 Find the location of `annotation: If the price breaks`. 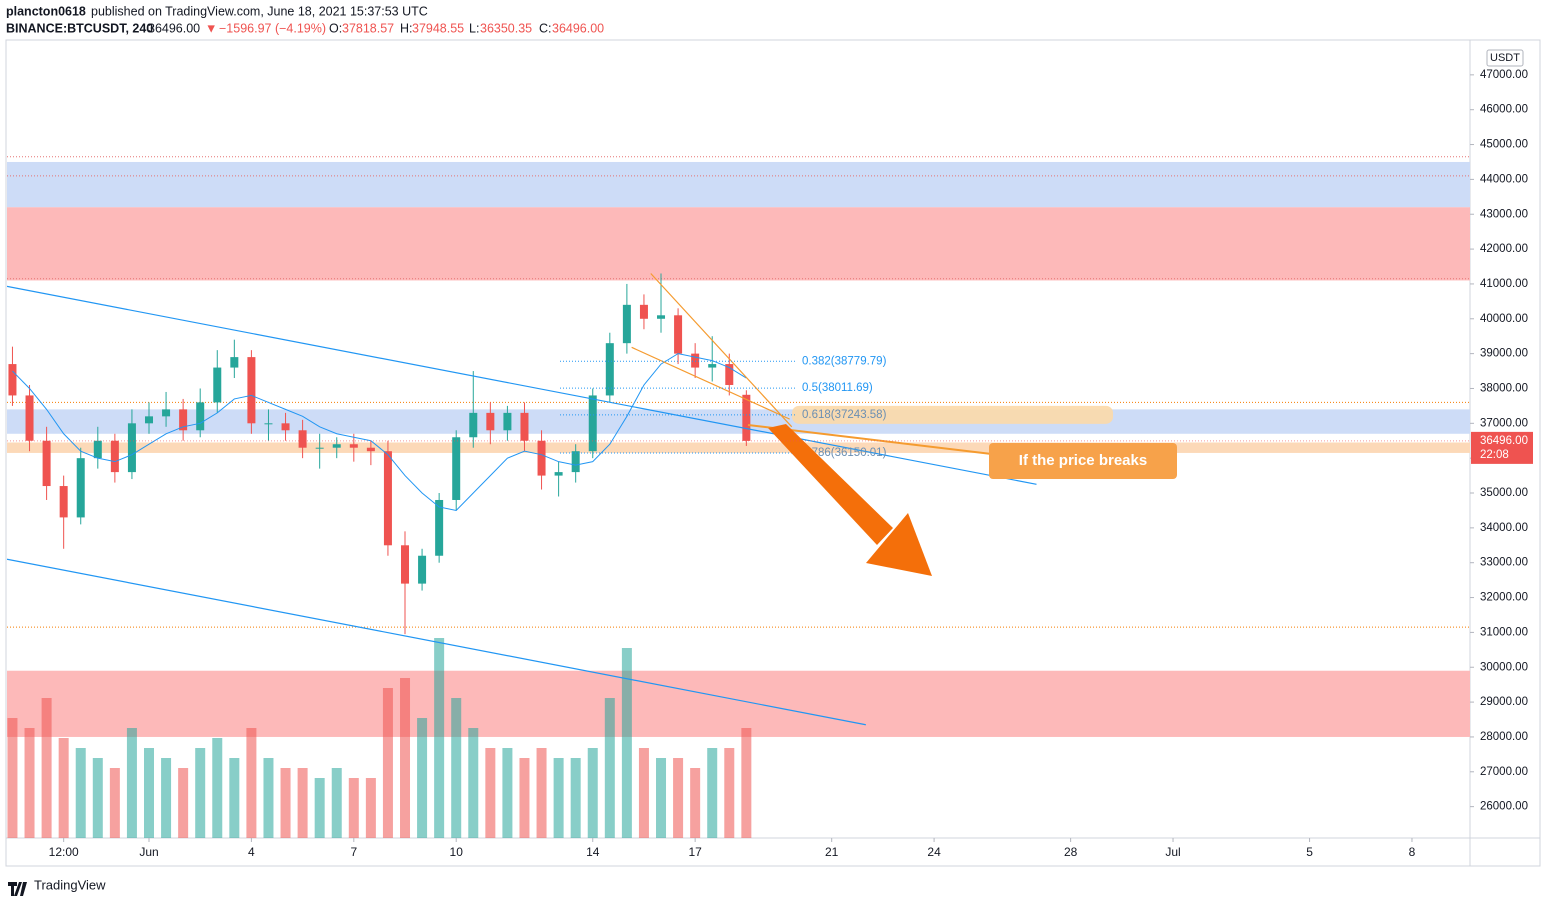

annotation: If the price breaks is located at coordinates (1083, 460).